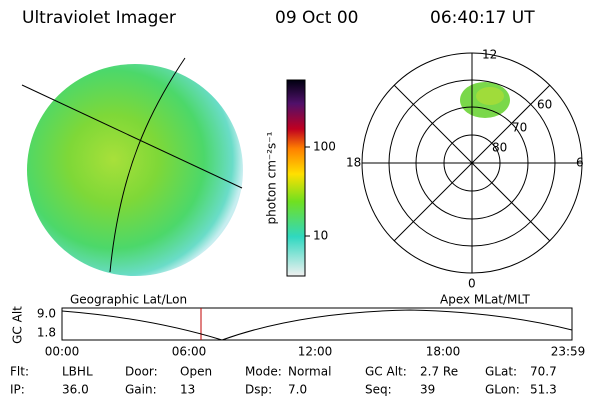 The image size is (600, 400). What do you see at coordinates (316, 18) in the screenshot?
I see `date: 09 Oct 00` at bounding box center [316, 18].